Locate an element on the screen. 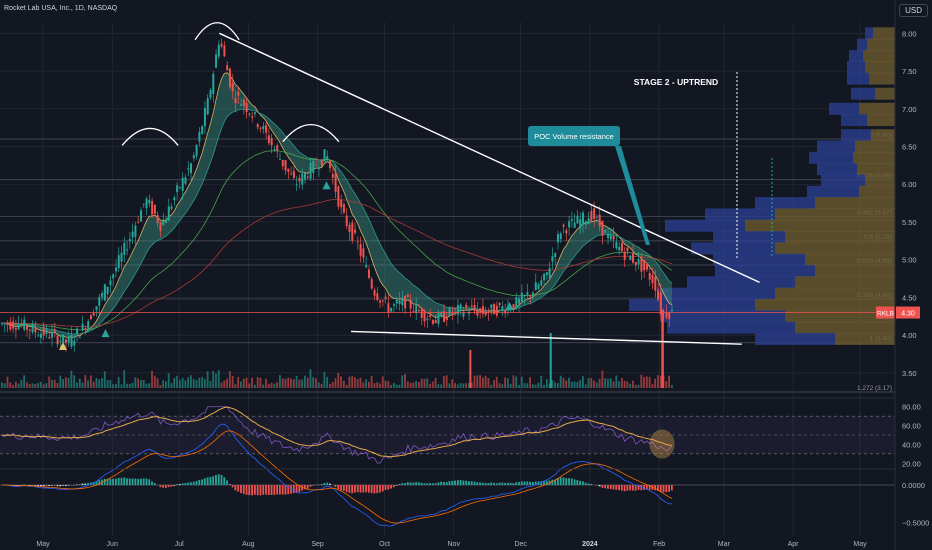 Image resolution: width=932 pixels, height=550 pixels. price-tick-label: 4.50 is located at coordinates (909, 297).